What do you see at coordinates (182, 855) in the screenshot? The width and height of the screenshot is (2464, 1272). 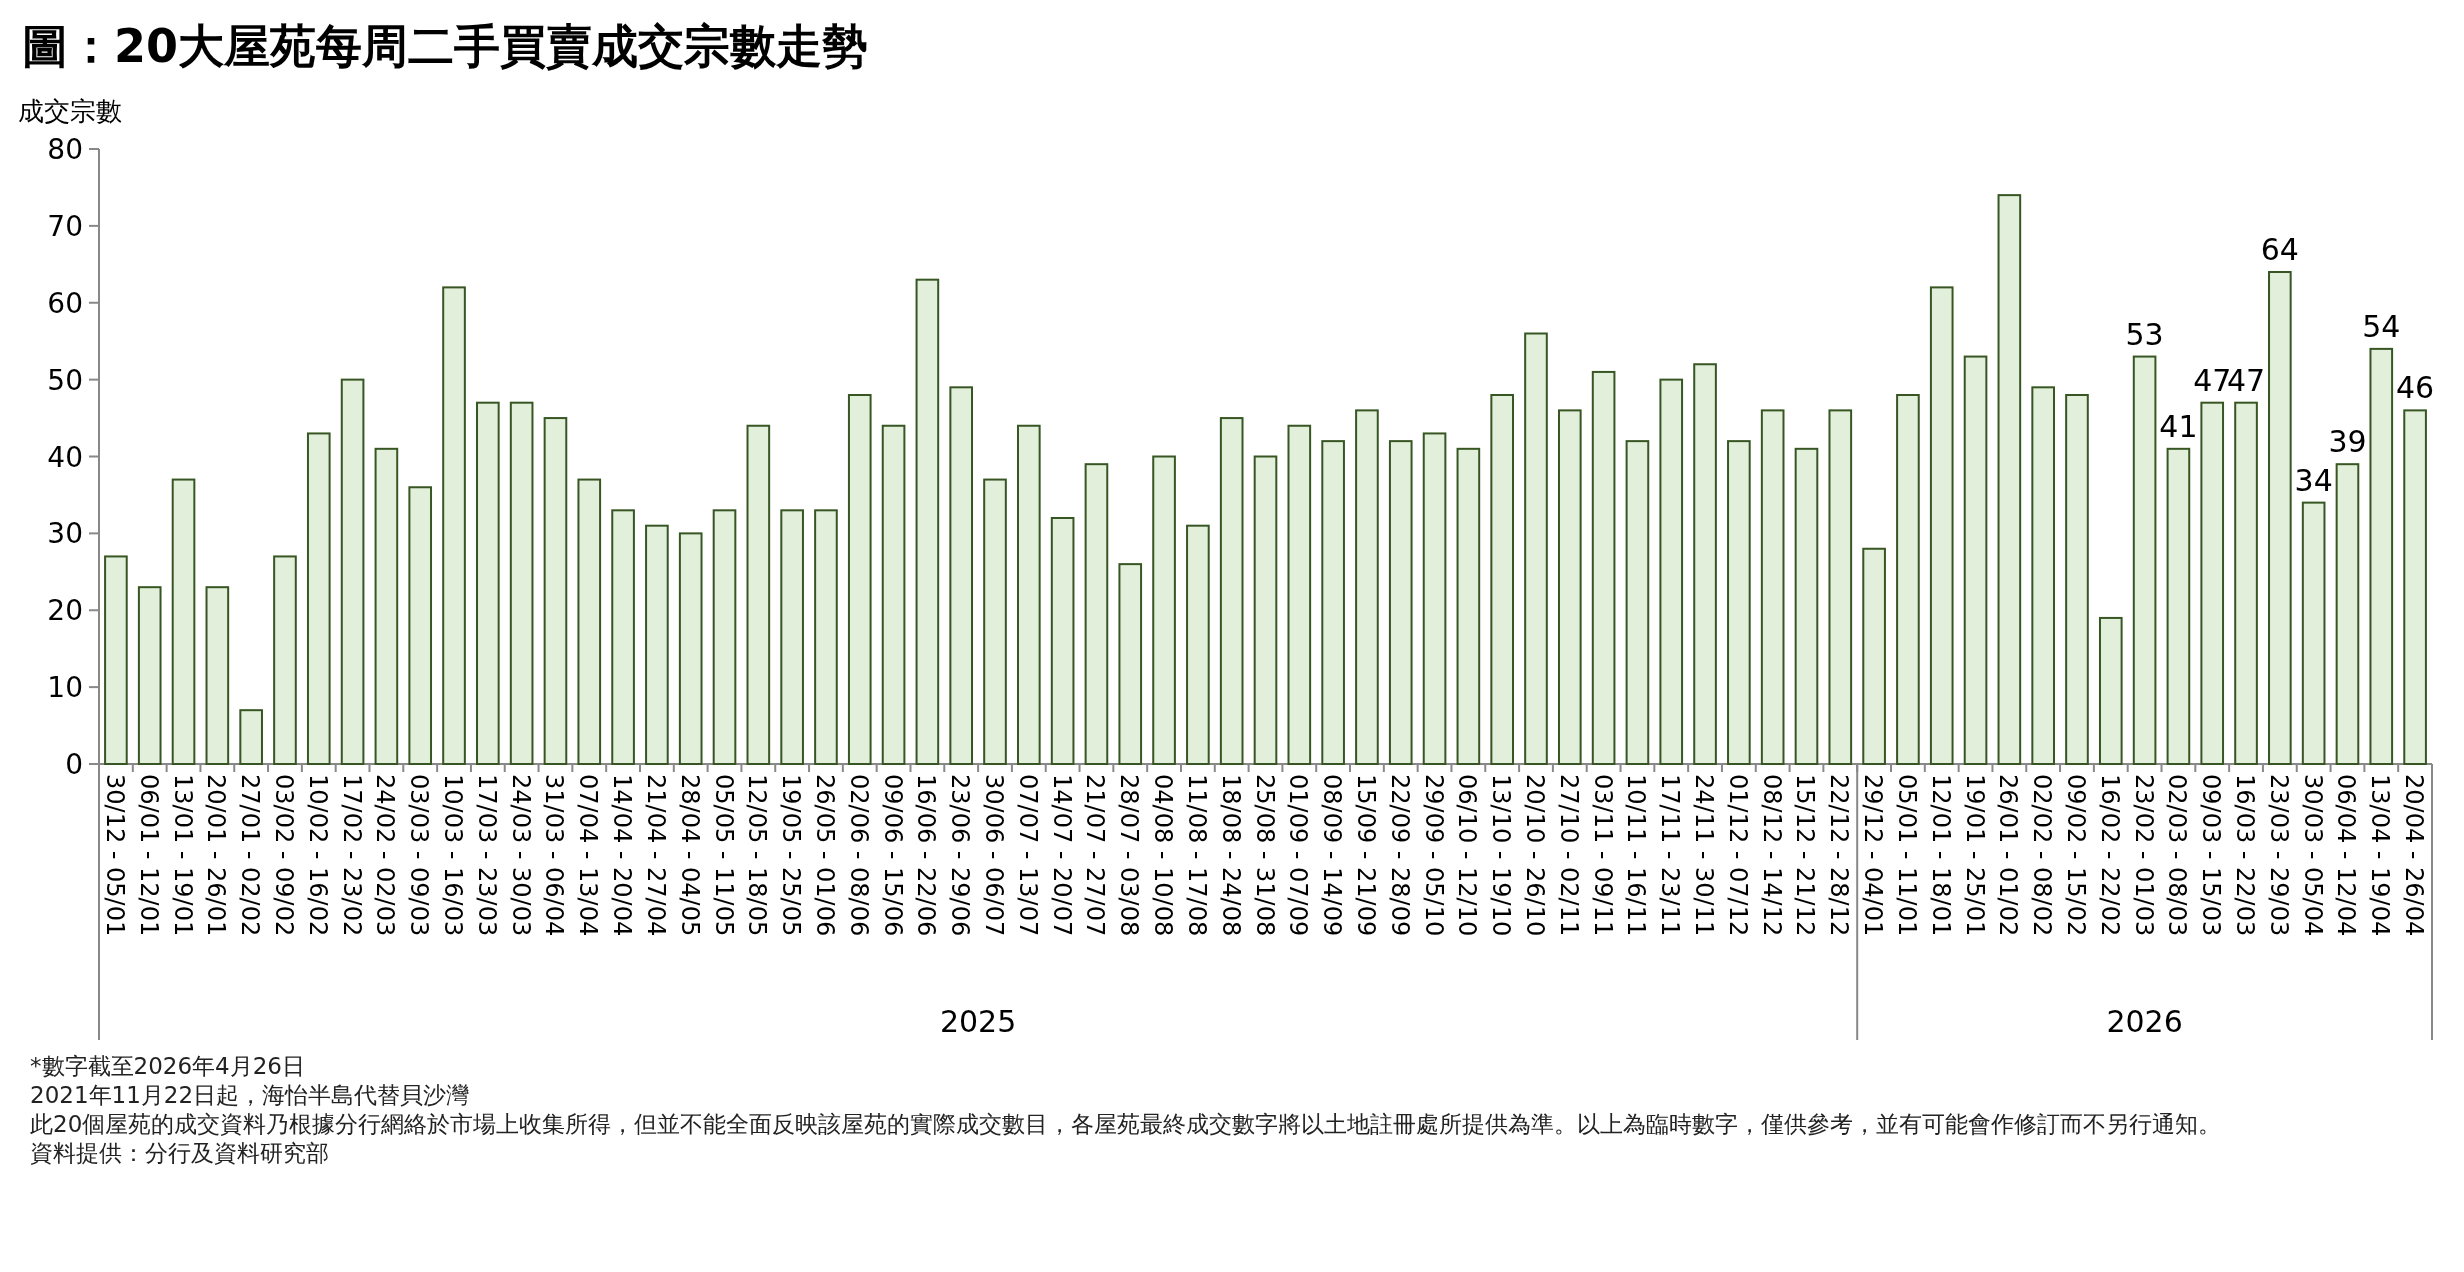 I see `x-tick-label: 13/01 - 19/01` at bounding box center [182, 855].